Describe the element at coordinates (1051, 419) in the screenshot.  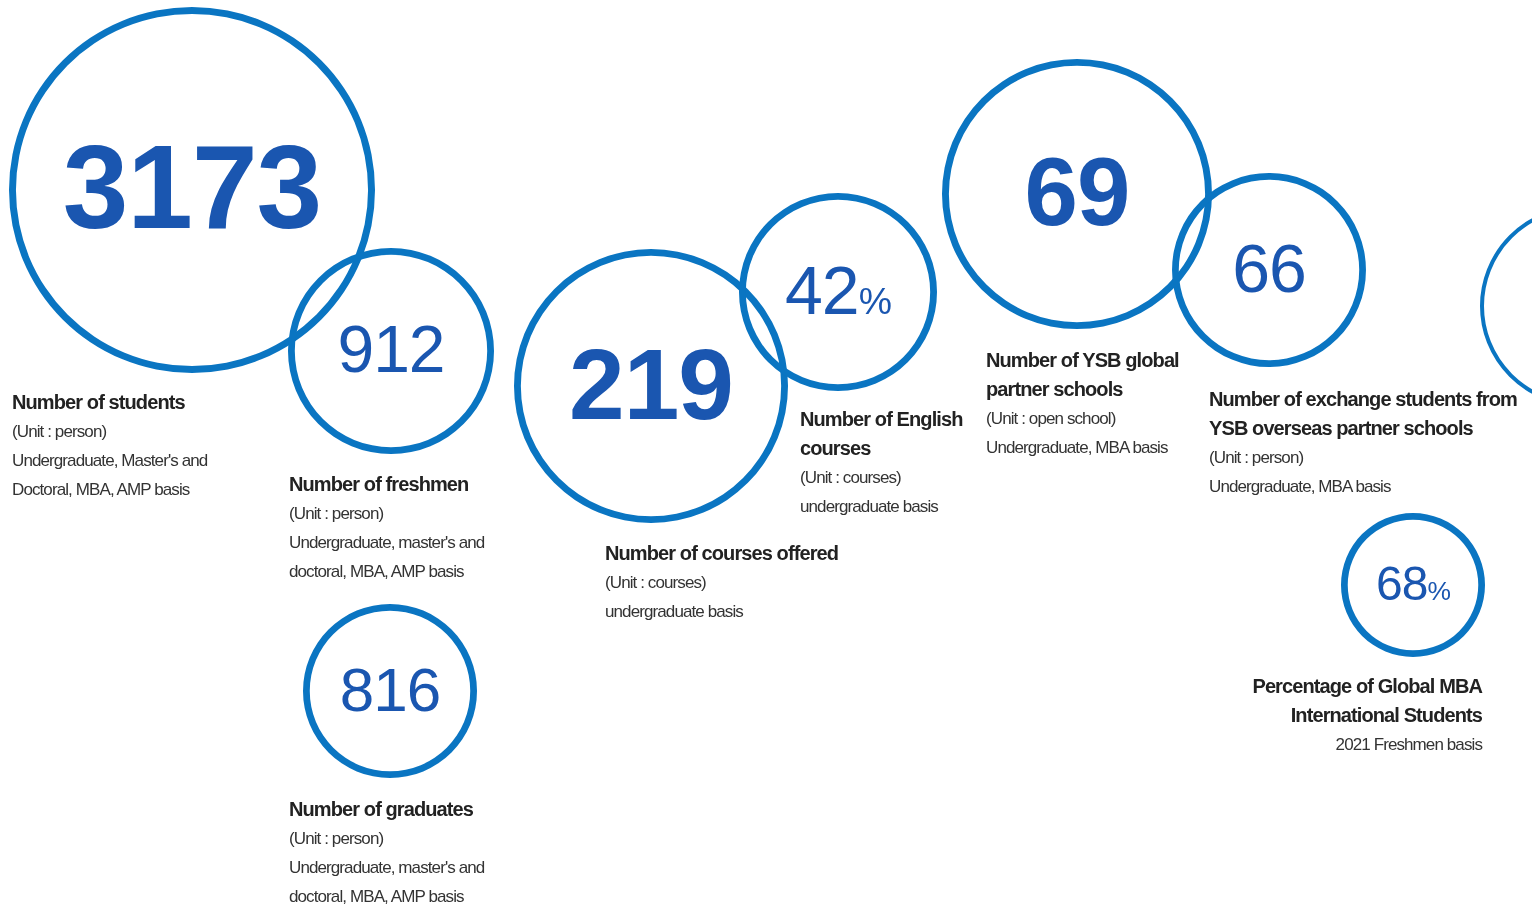
I see `text: (Unit : open school)` at that location.